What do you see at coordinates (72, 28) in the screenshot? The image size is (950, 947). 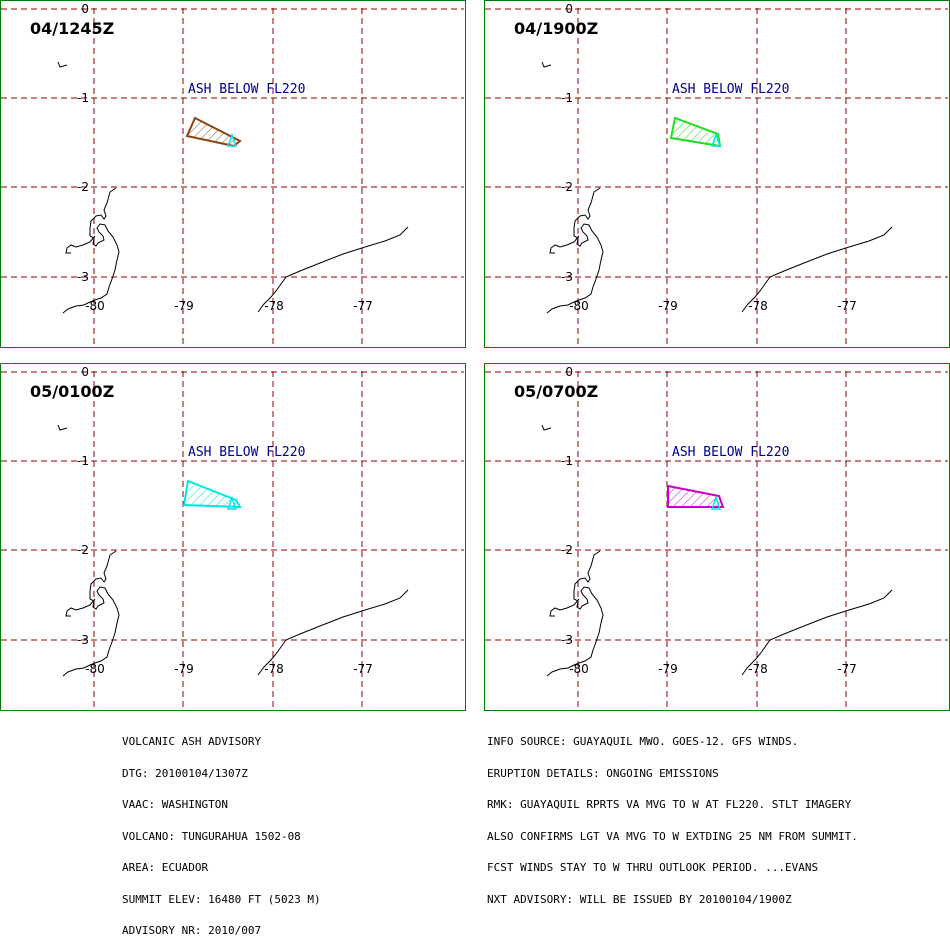 I see `forecast-time-label: 04/1245Z` at bounding box center [72, 28].